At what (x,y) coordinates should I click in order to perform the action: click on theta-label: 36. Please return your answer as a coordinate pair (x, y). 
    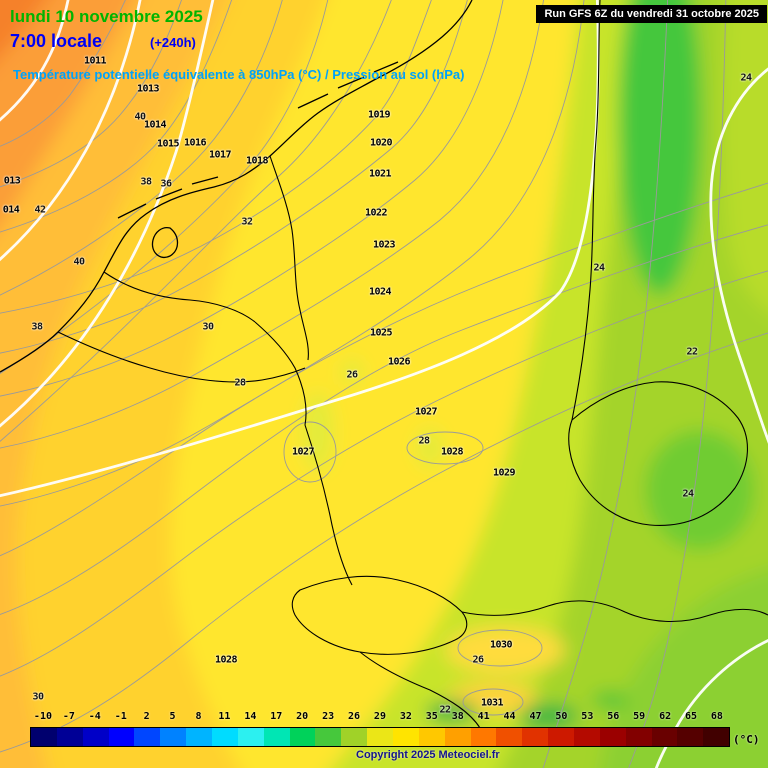
    Looking at the image, I should click on (166, 184).